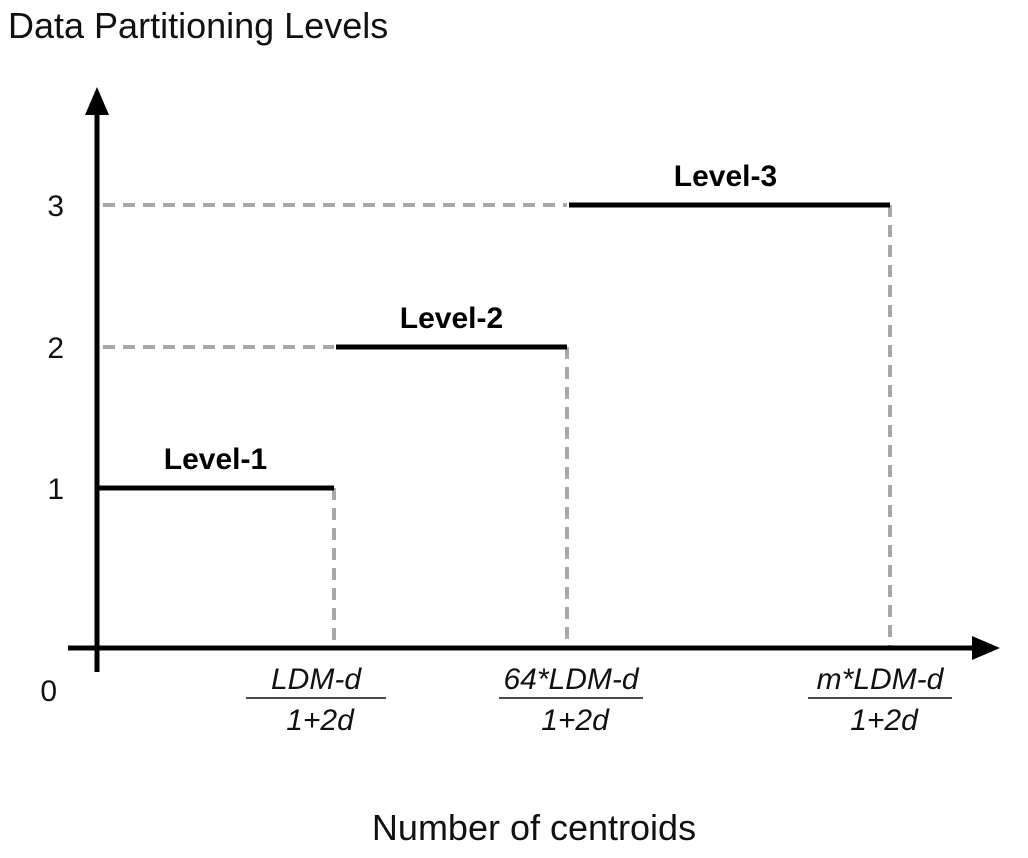  What do you see at coordinates (316, 679) in the screenshot?
I see `x-tick-numerator: LDM-d` at bounding box center [316, 679].